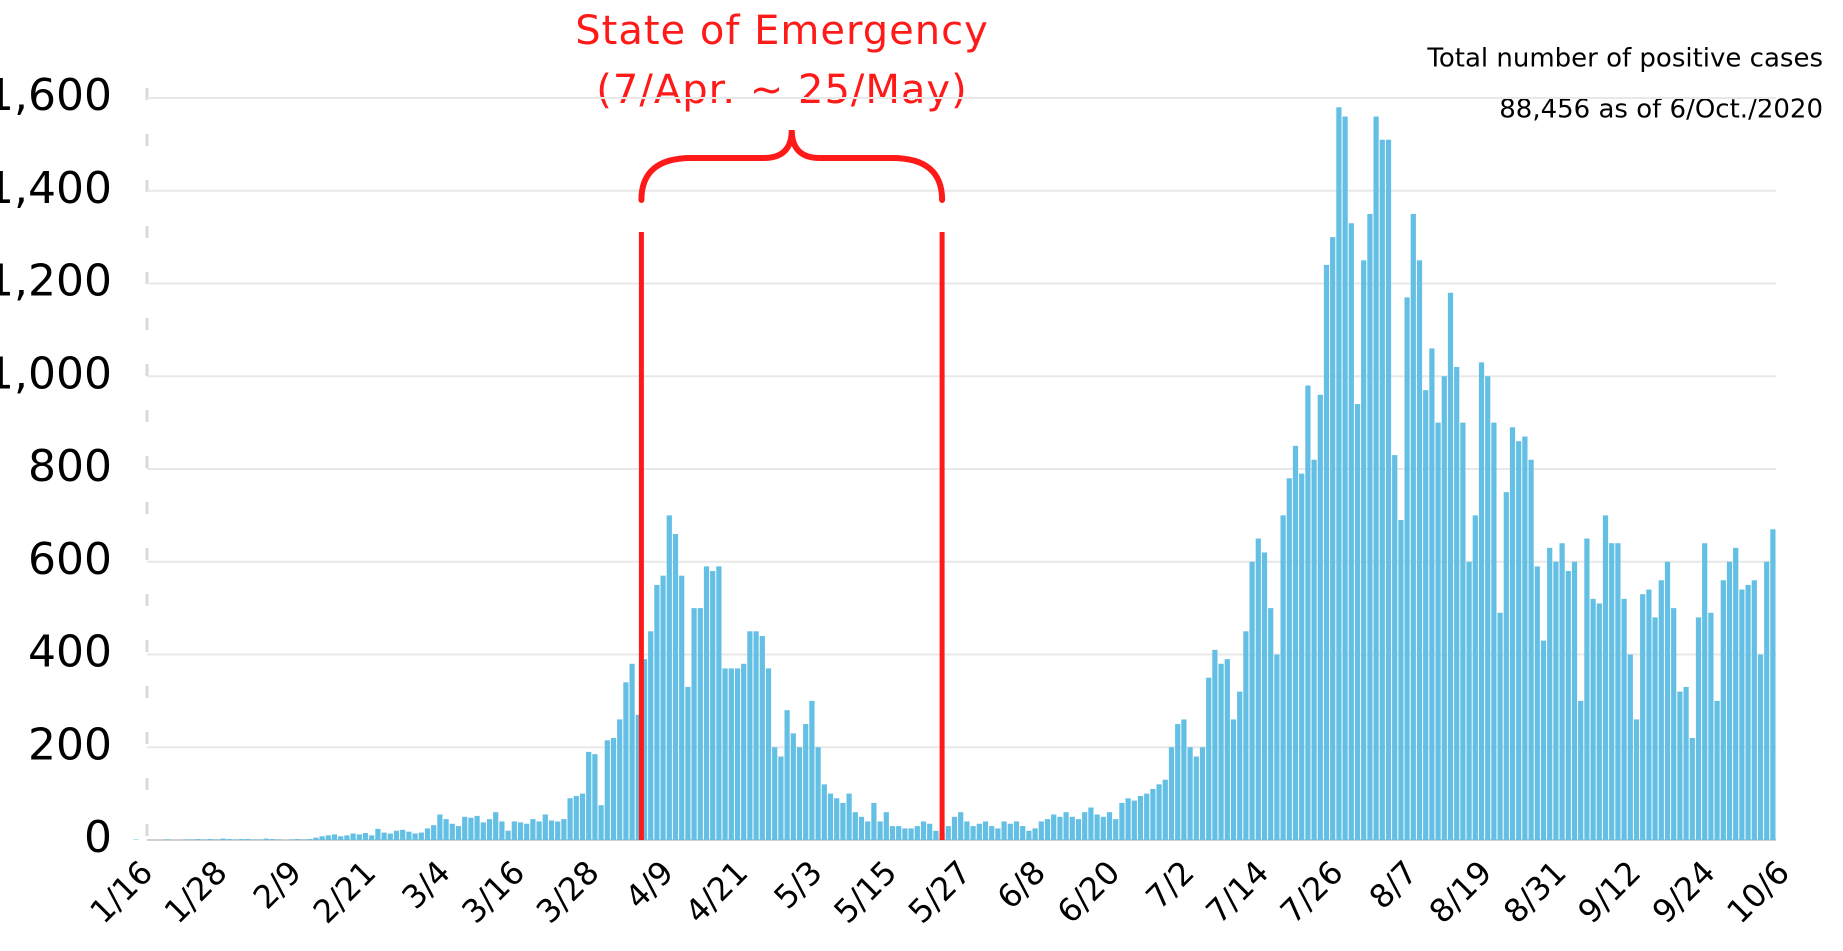 The width and height of the screenshot is (1843, 951). Describe the element at coordinates (1169, 884) in the screenshot. I see `x-tick-label: 7/2` at that location.